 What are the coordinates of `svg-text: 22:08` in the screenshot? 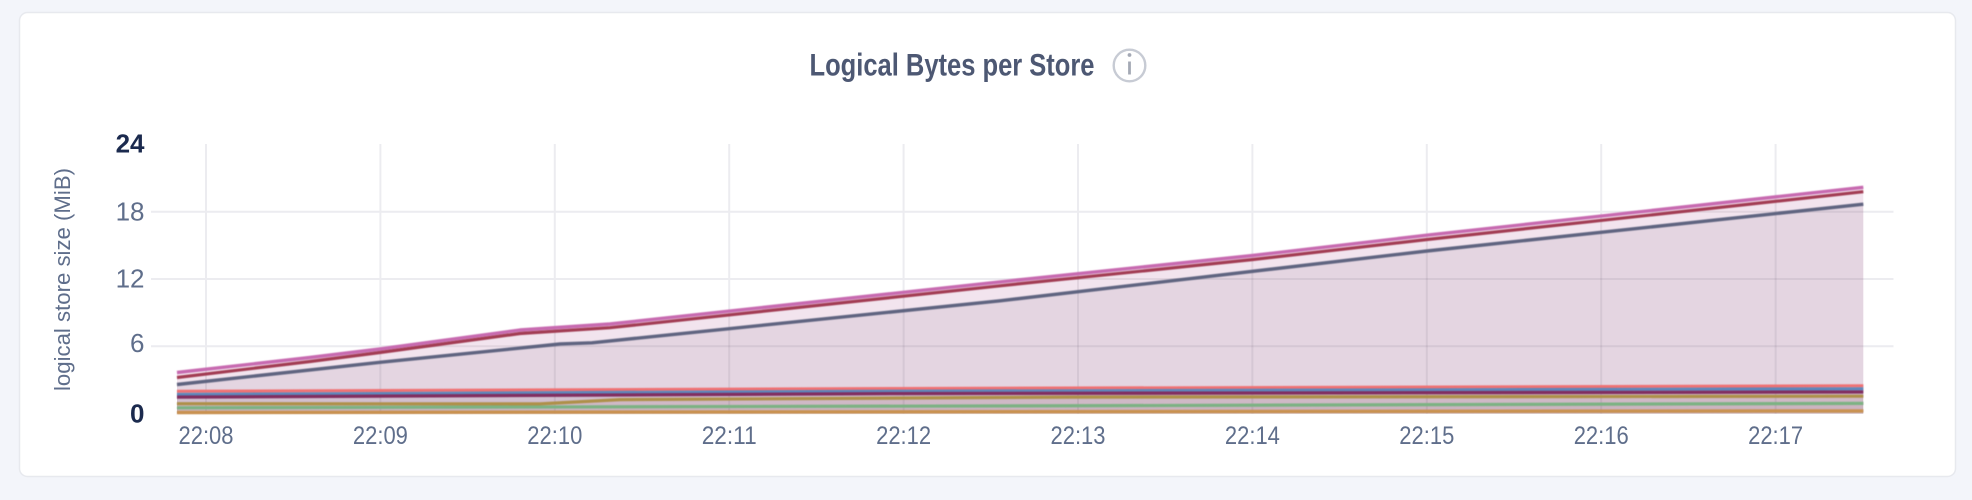 It's located at (206, 436).